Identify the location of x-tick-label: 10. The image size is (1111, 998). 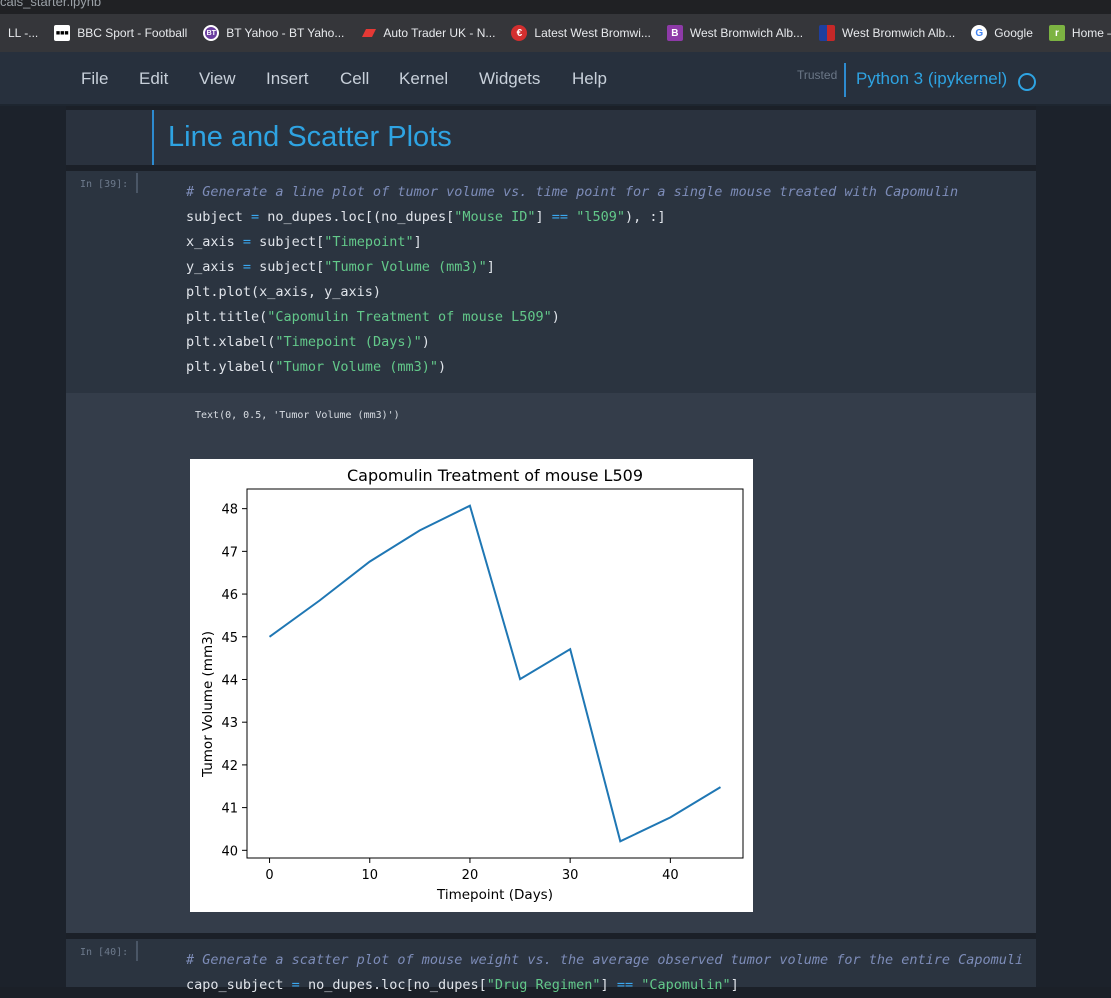
(369, 875).